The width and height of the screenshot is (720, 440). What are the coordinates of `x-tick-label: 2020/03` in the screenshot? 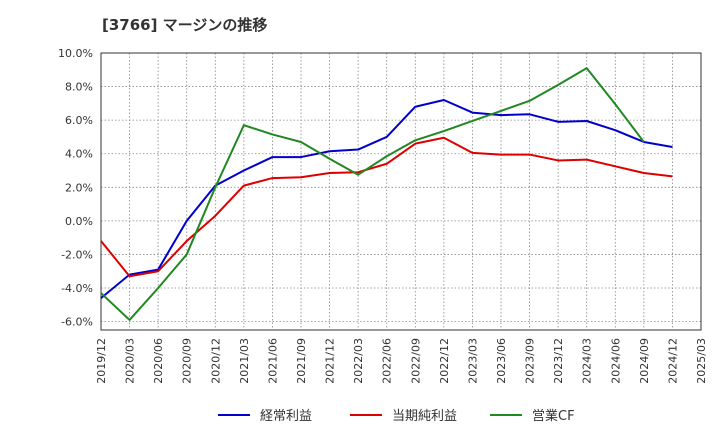 It's located at (130, 361).